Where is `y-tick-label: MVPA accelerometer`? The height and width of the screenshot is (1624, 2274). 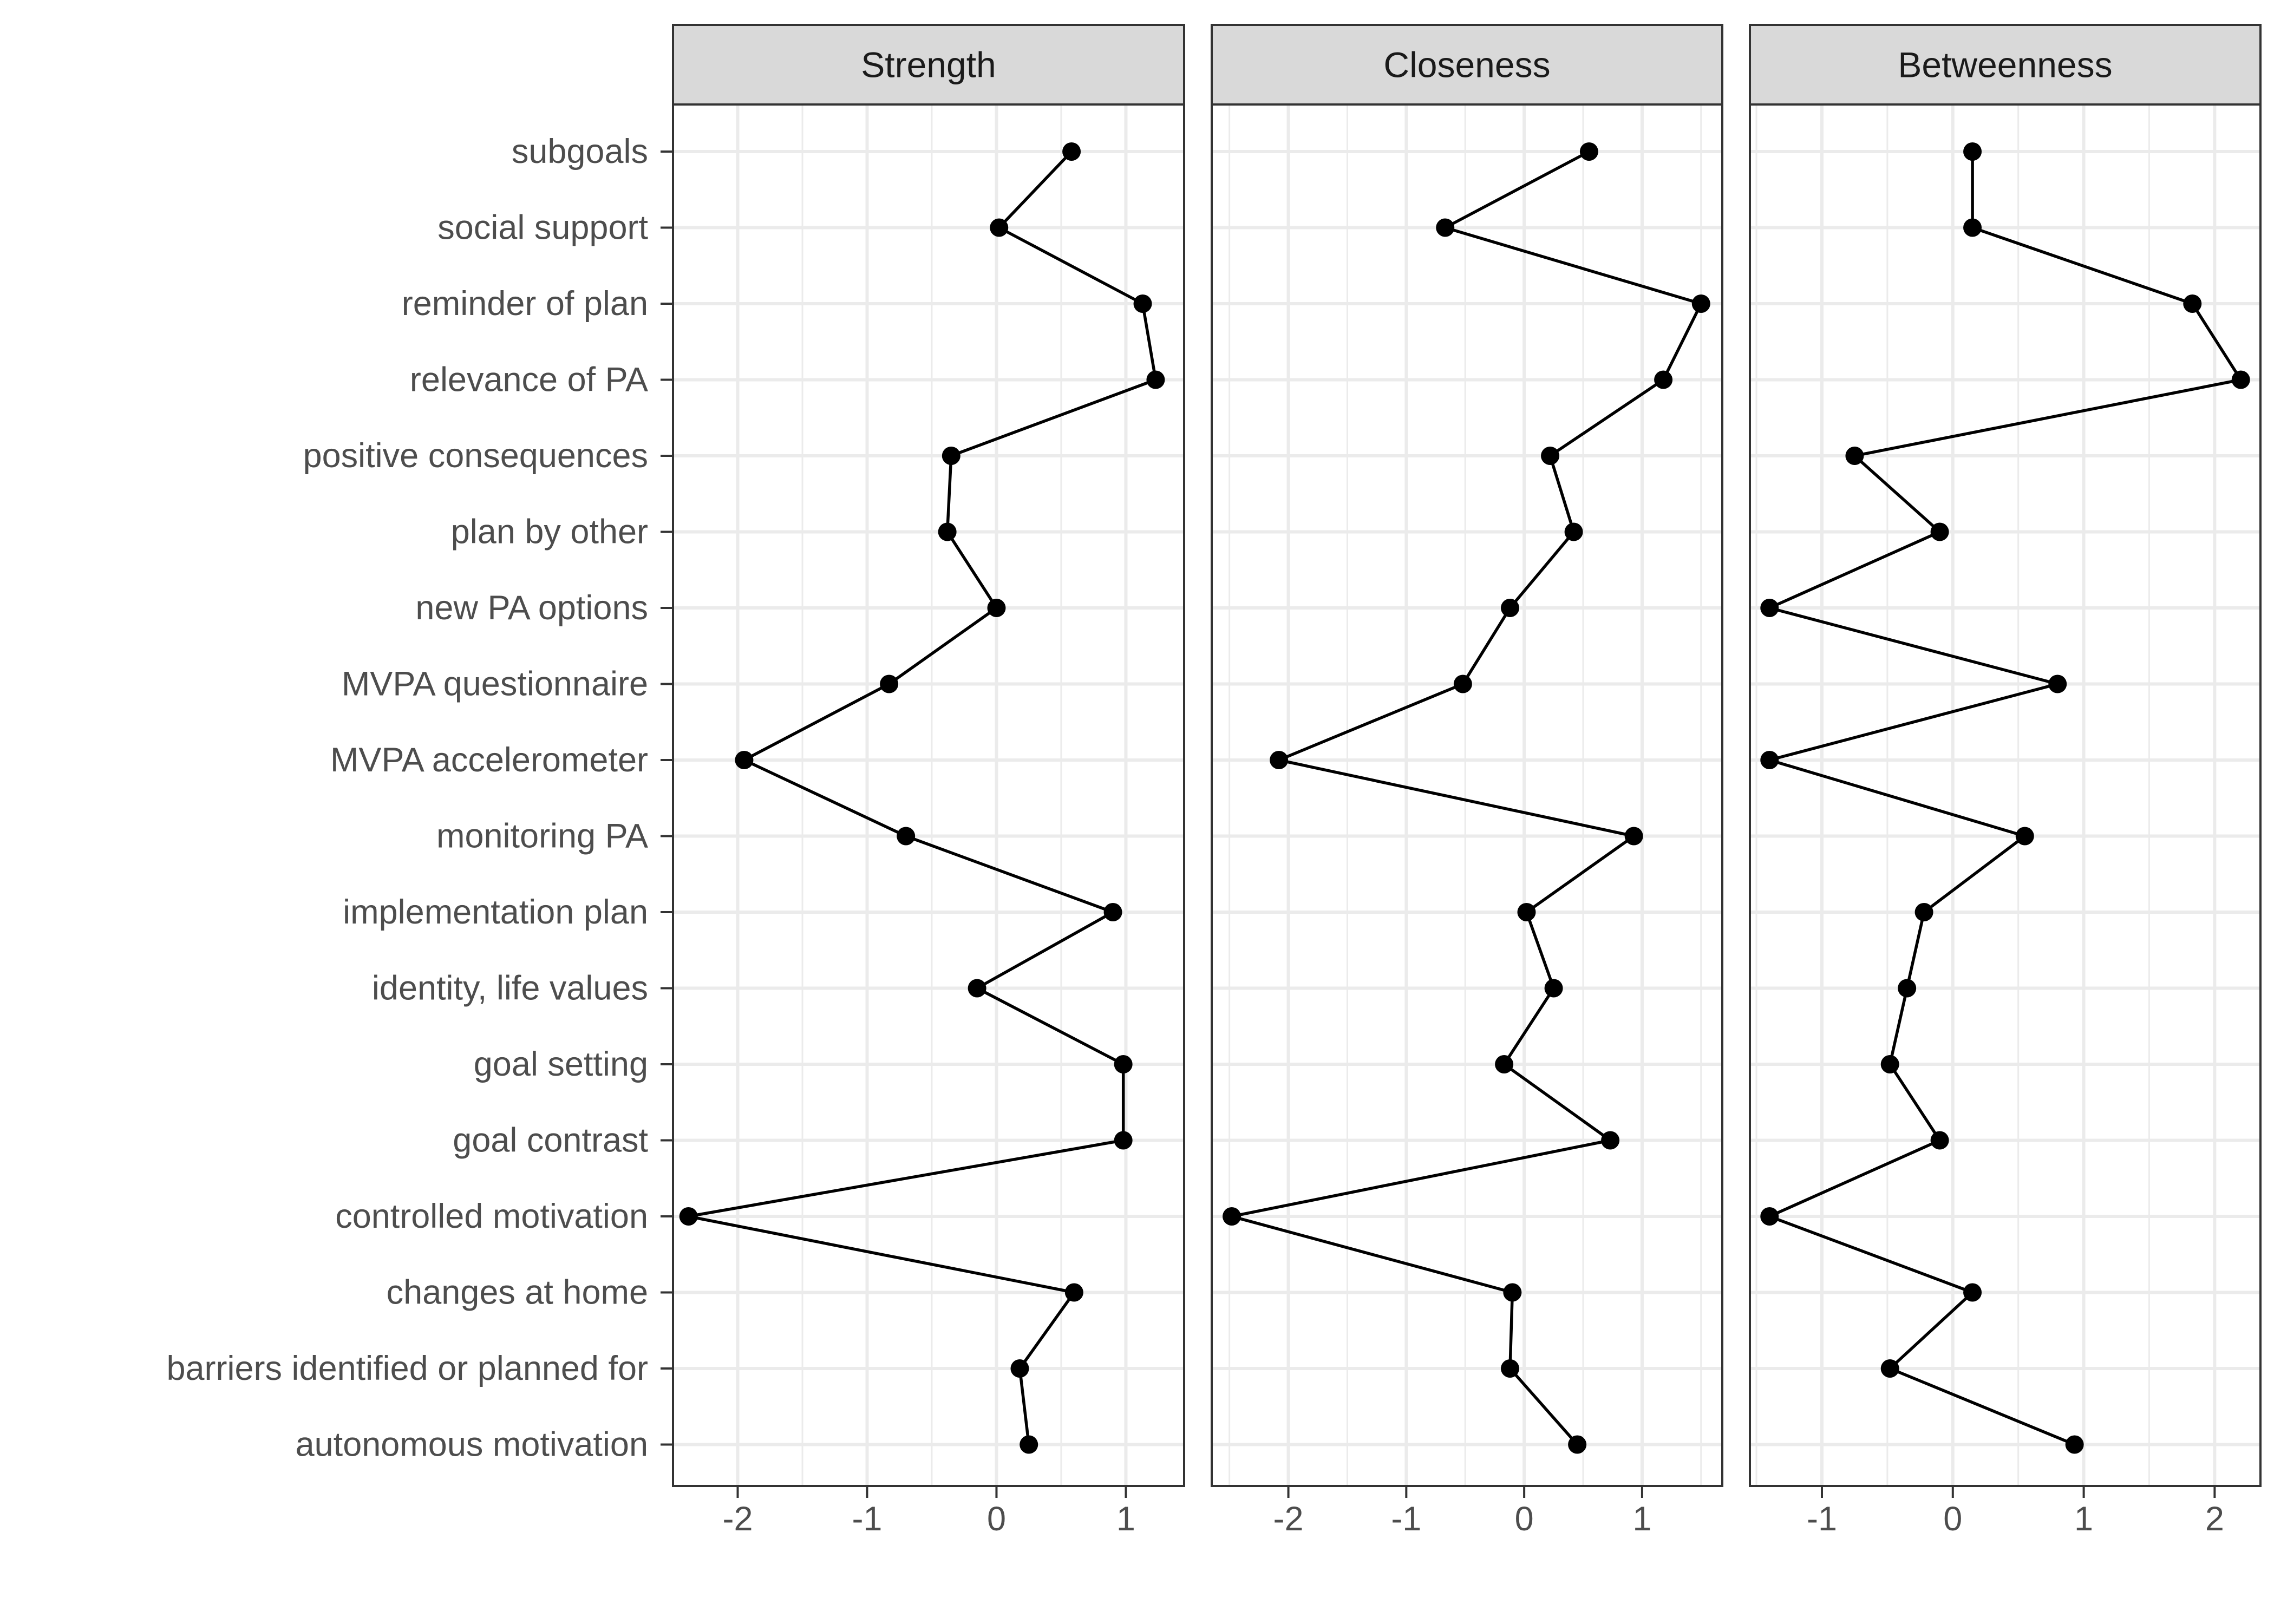
y-tick-label: MVPA accelerometer is located at coordinates (489, 760).